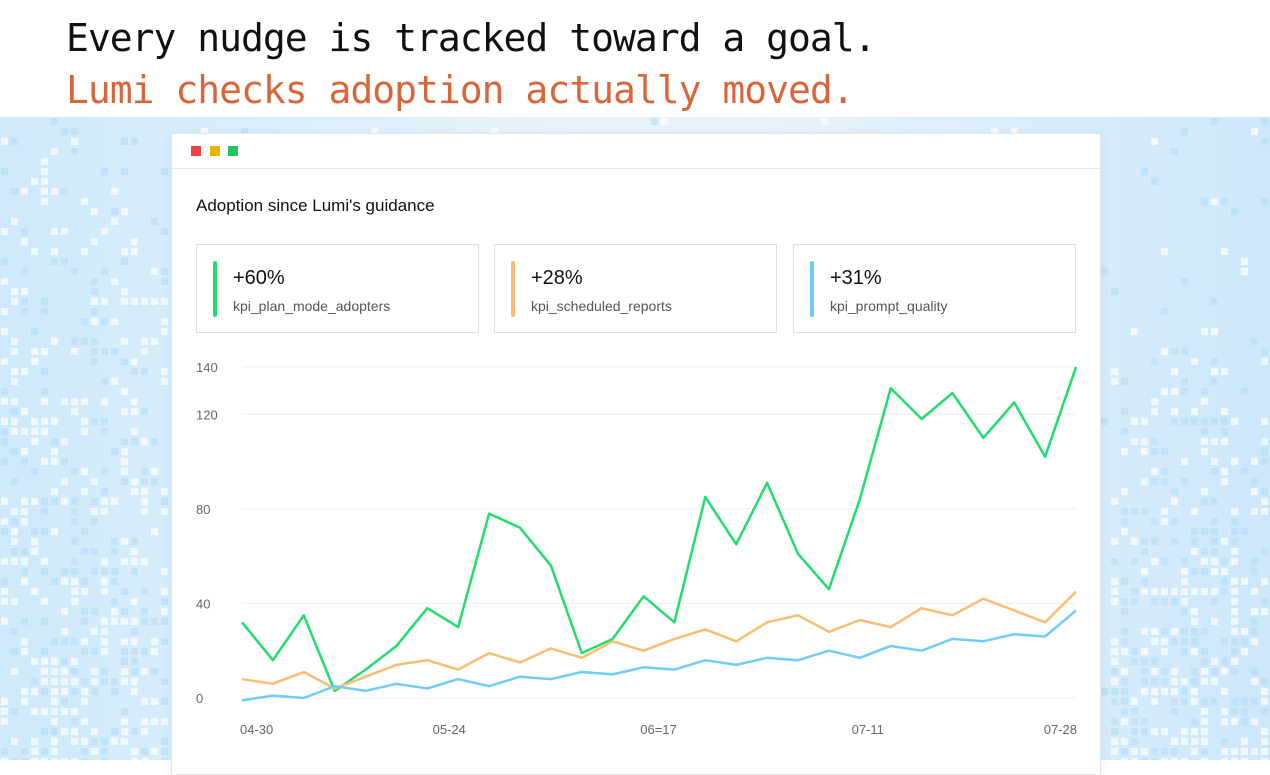 The height and width of the screenshot is (775, 1270). I want to click on minimize-dot-icon, so click(215, 151).